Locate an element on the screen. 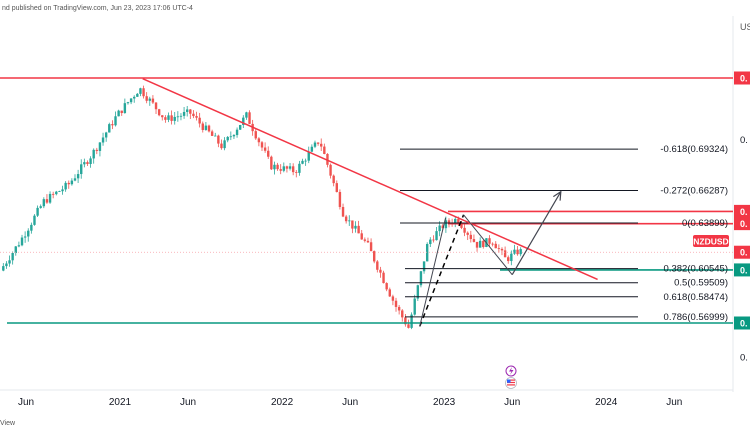 The width and height of the screenshot is (750, 430). y-tick-label-0: 0. is located at coordinates (744, 140).